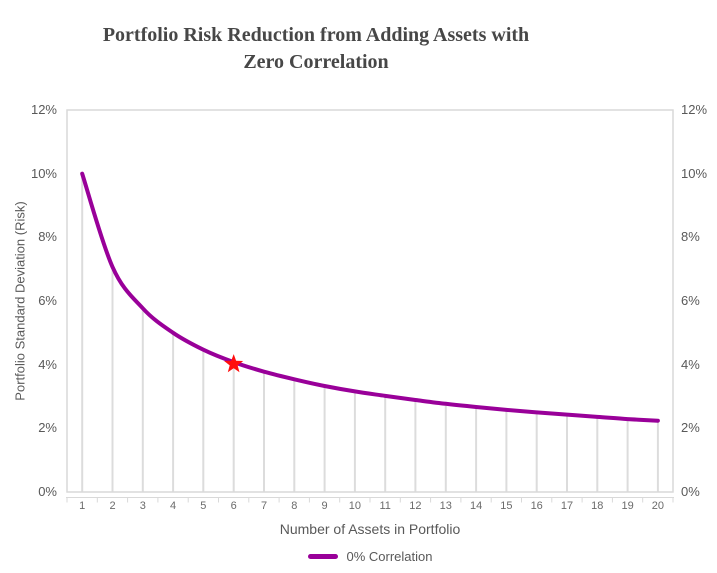 This screenshot has width=717, height=573. Describe the element at coordinates (47, 300) in the screenshot. I see `y-tick-label-left: 6%` at that location.